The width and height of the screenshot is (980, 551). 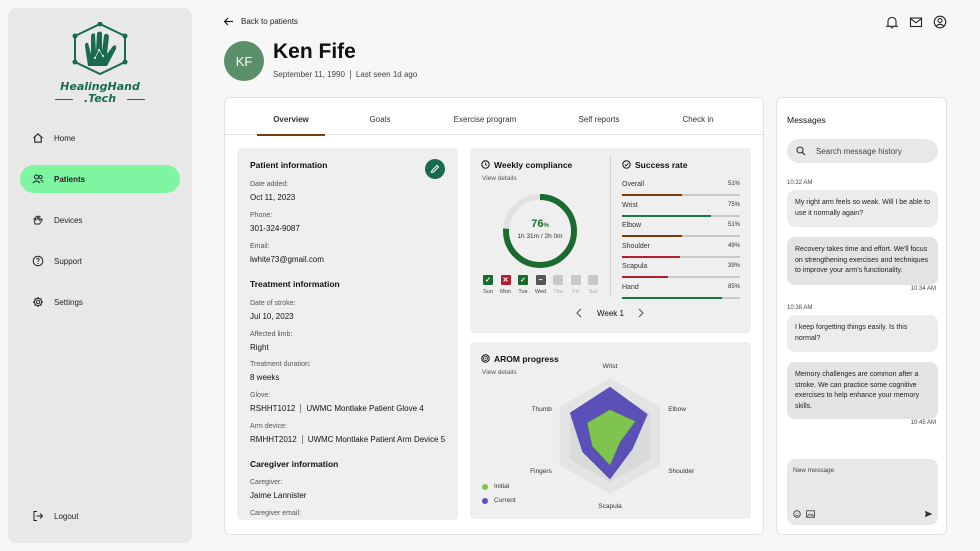 I want to click on day-tue: ✓ Tue, so click(x=523, y=285).